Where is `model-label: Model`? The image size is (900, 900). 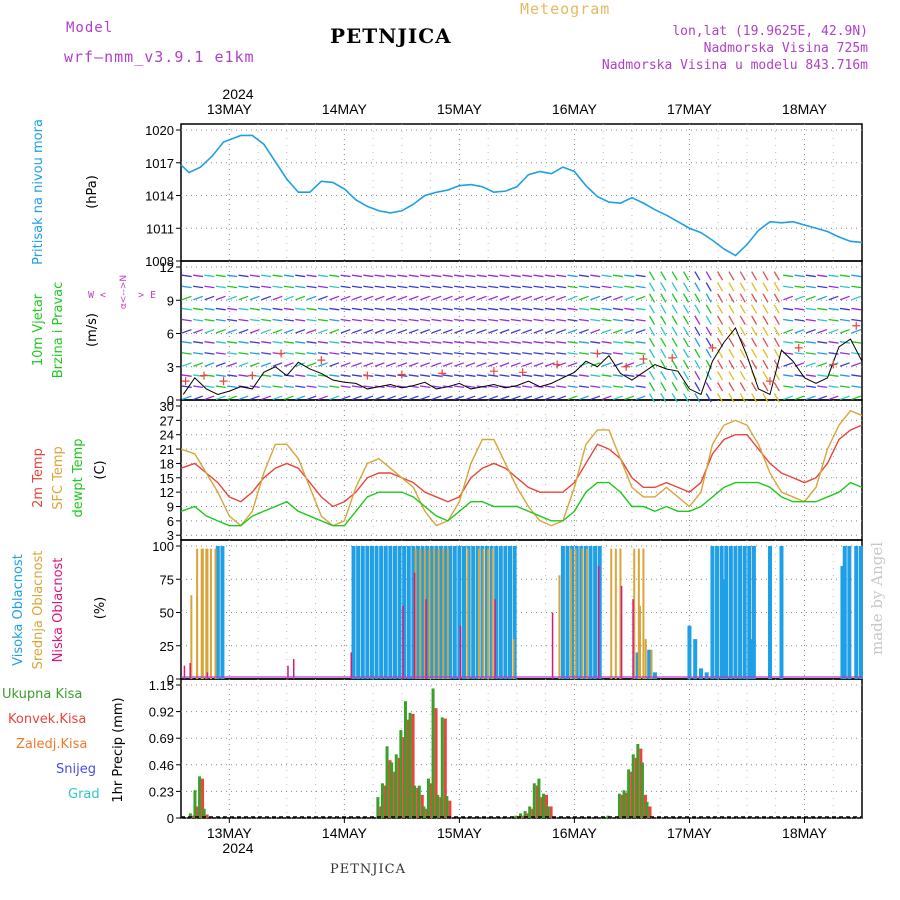 model-label: Model is located at coordinates (90, 28).